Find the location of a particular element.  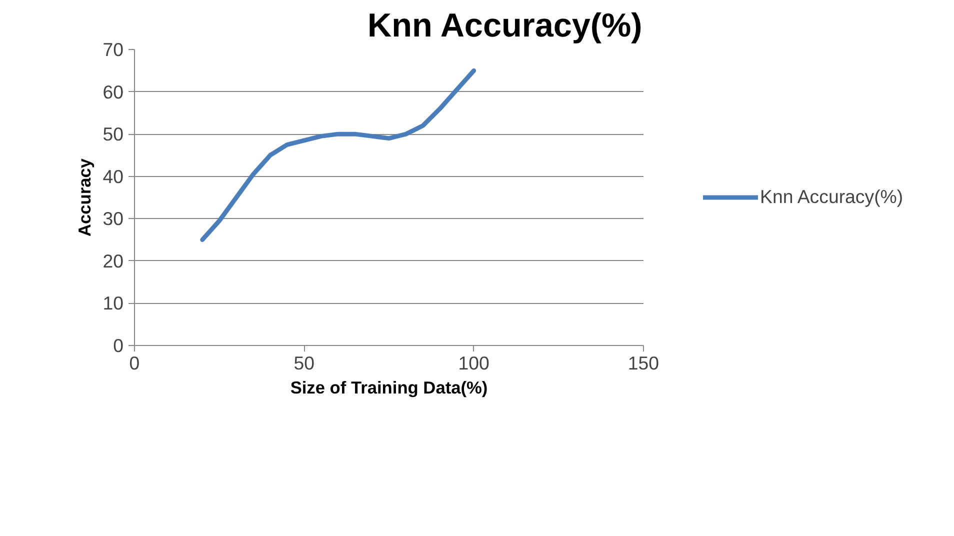

x-axis-title: Size of Training Data(%) is located at coordinates (389, 388).